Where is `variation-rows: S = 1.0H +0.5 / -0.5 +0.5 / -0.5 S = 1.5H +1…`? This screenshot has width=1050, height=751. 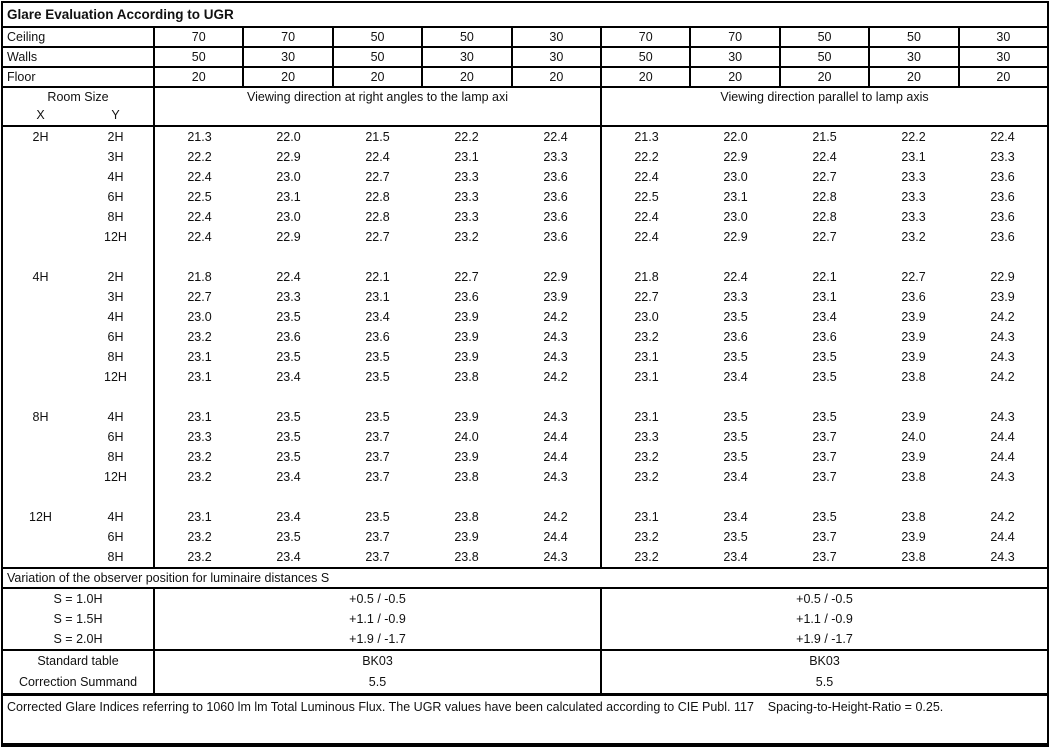
variation-rows: S = 1.0H +0.5 / -0.5 +0.5 / -0.5 S = 1.5H +1… is located at coordinates (525, 620).